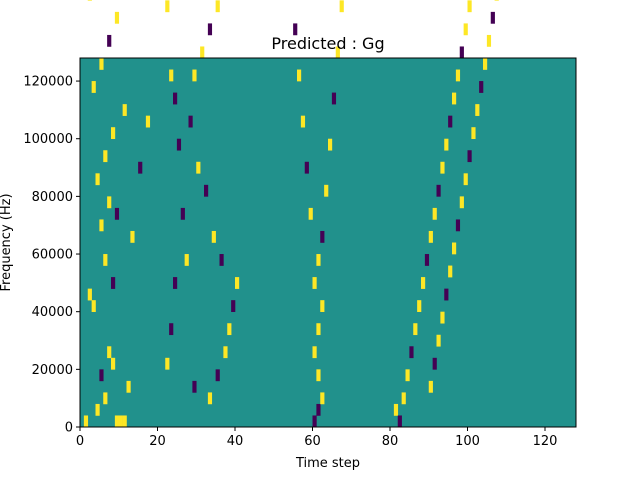  What do you see at coordinates (545, 441) in the screenshot?
I see `x-tick-label: 120` at bounding box center [545, 441].